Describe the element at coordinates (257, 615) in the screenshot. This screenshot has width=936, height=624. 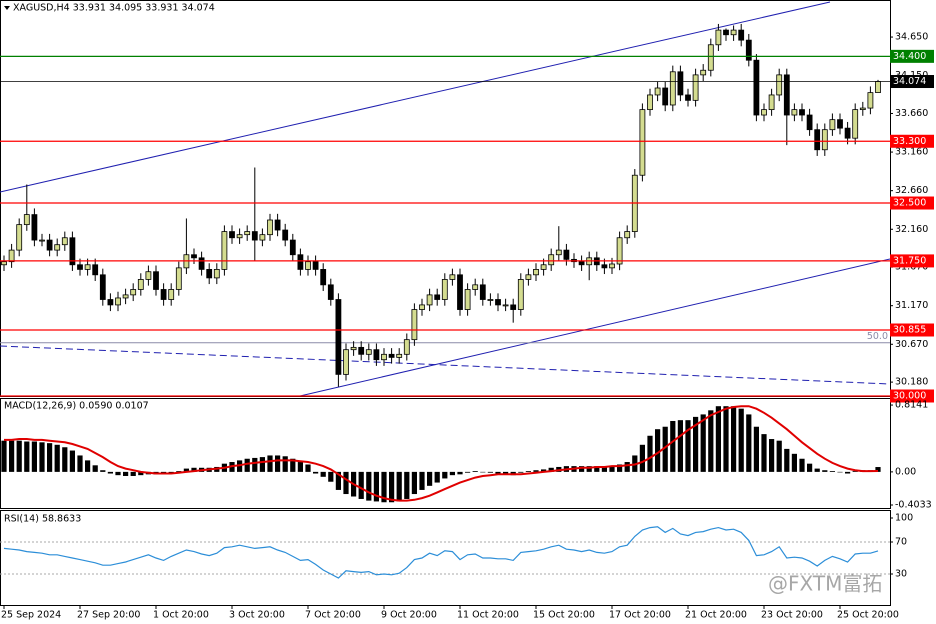
I see `x-tick-label: 3 Oct 20:00` at that location.